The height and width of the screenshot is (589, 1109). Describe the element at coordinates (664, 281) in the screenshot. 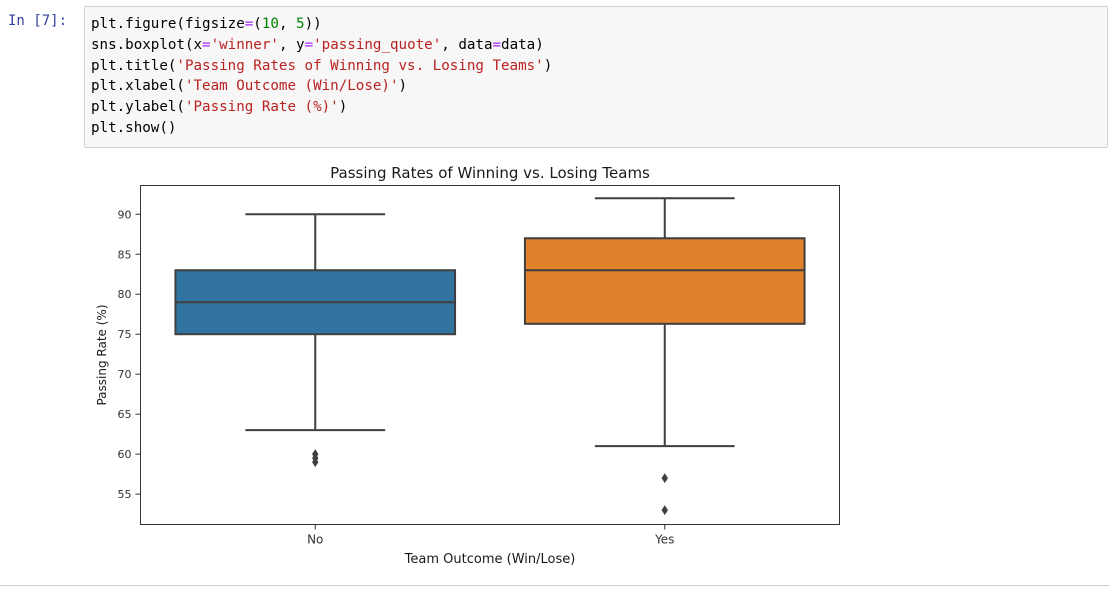

I see `box-iqr` at that location.